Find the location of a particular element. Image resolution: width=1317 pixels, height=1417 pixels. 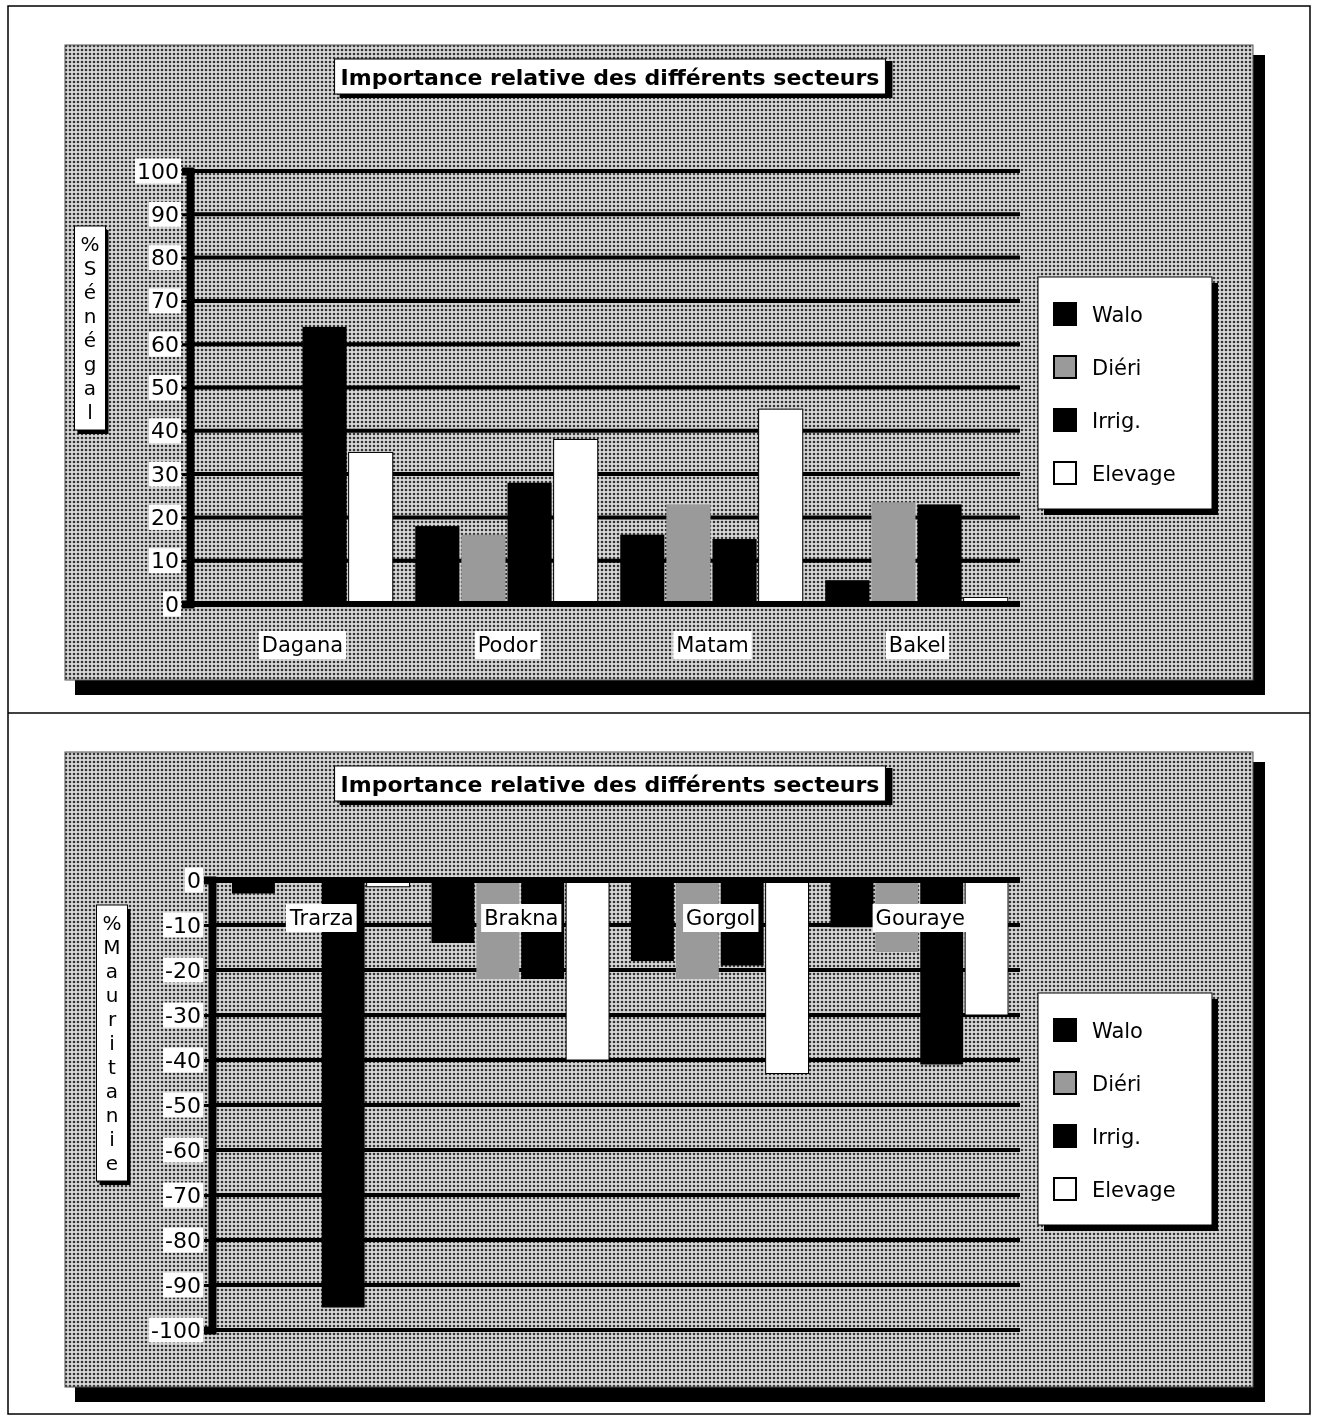

y-tick-label: -70 is located at coordinates (183, 1195).